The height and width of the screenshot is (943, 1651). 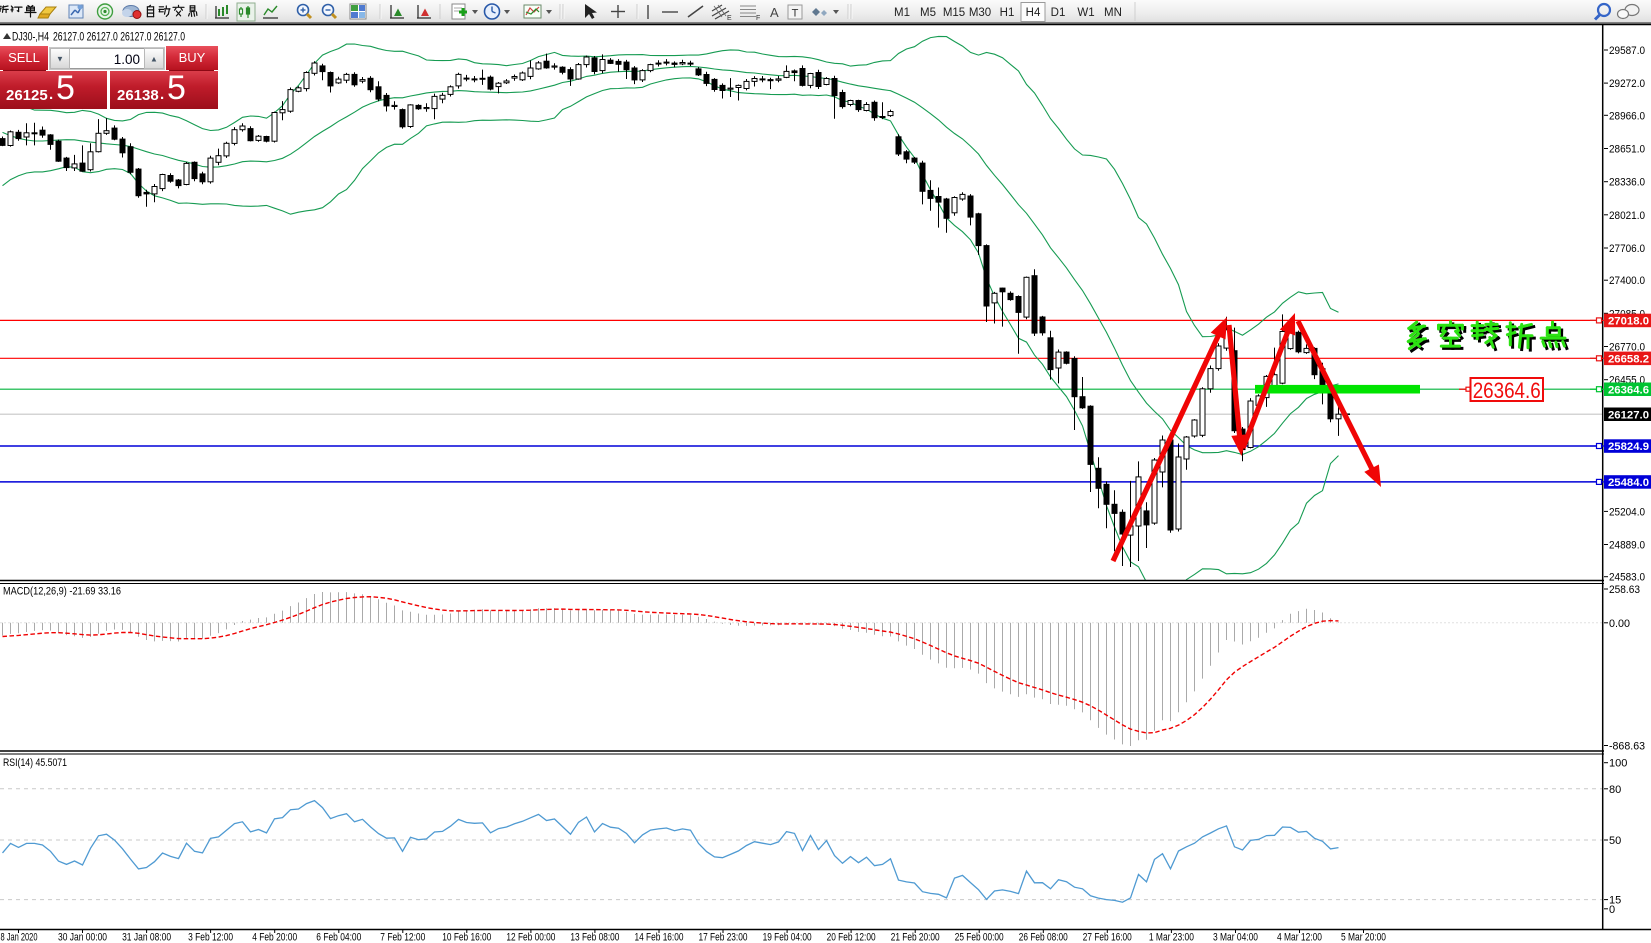 I want to click on svg-text: 27706.0, so click(x=1627, y=249).